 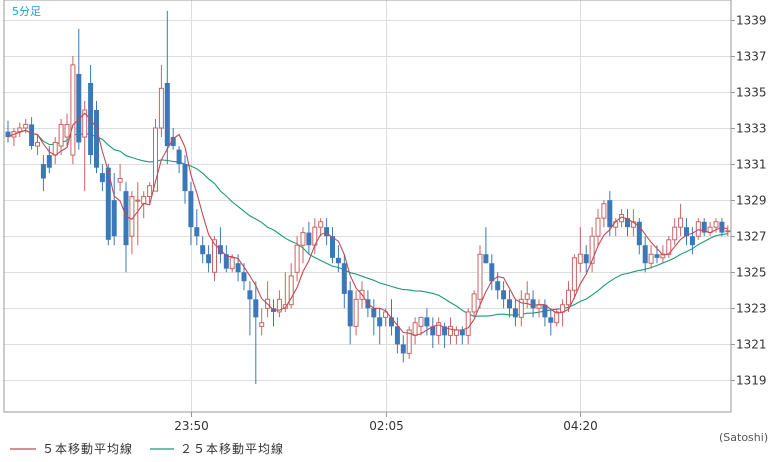 I want to click on period-label: 5分足, so click(x=26, y=11).